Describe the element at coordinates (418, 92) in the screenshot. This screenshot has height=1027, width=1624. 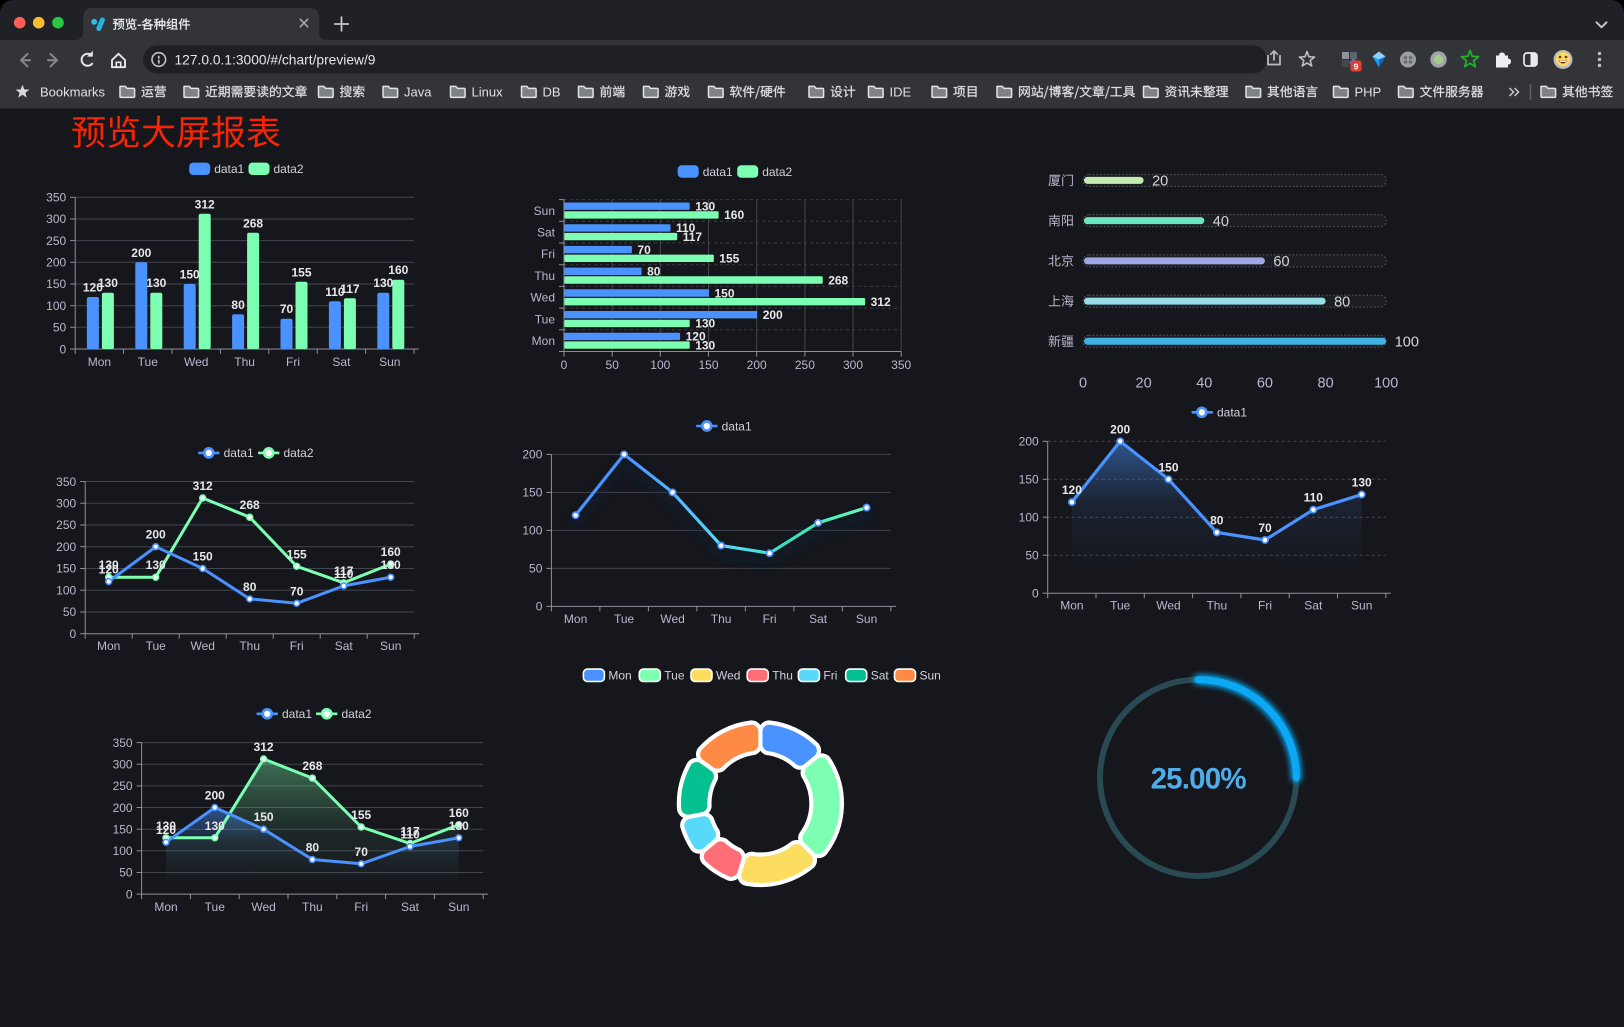
I see `svg-text: Java` at that location.